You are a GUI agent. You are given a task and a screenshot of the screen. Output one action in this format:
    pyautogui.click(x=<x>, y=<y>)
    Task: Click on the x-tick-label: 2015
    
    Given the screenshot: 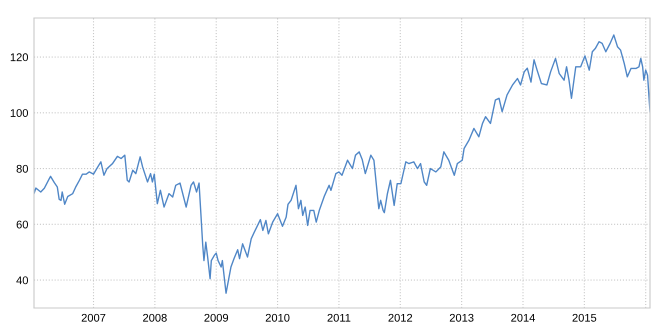 What is the action you would take?
    pyautogui.click(x=584, y=318)
    